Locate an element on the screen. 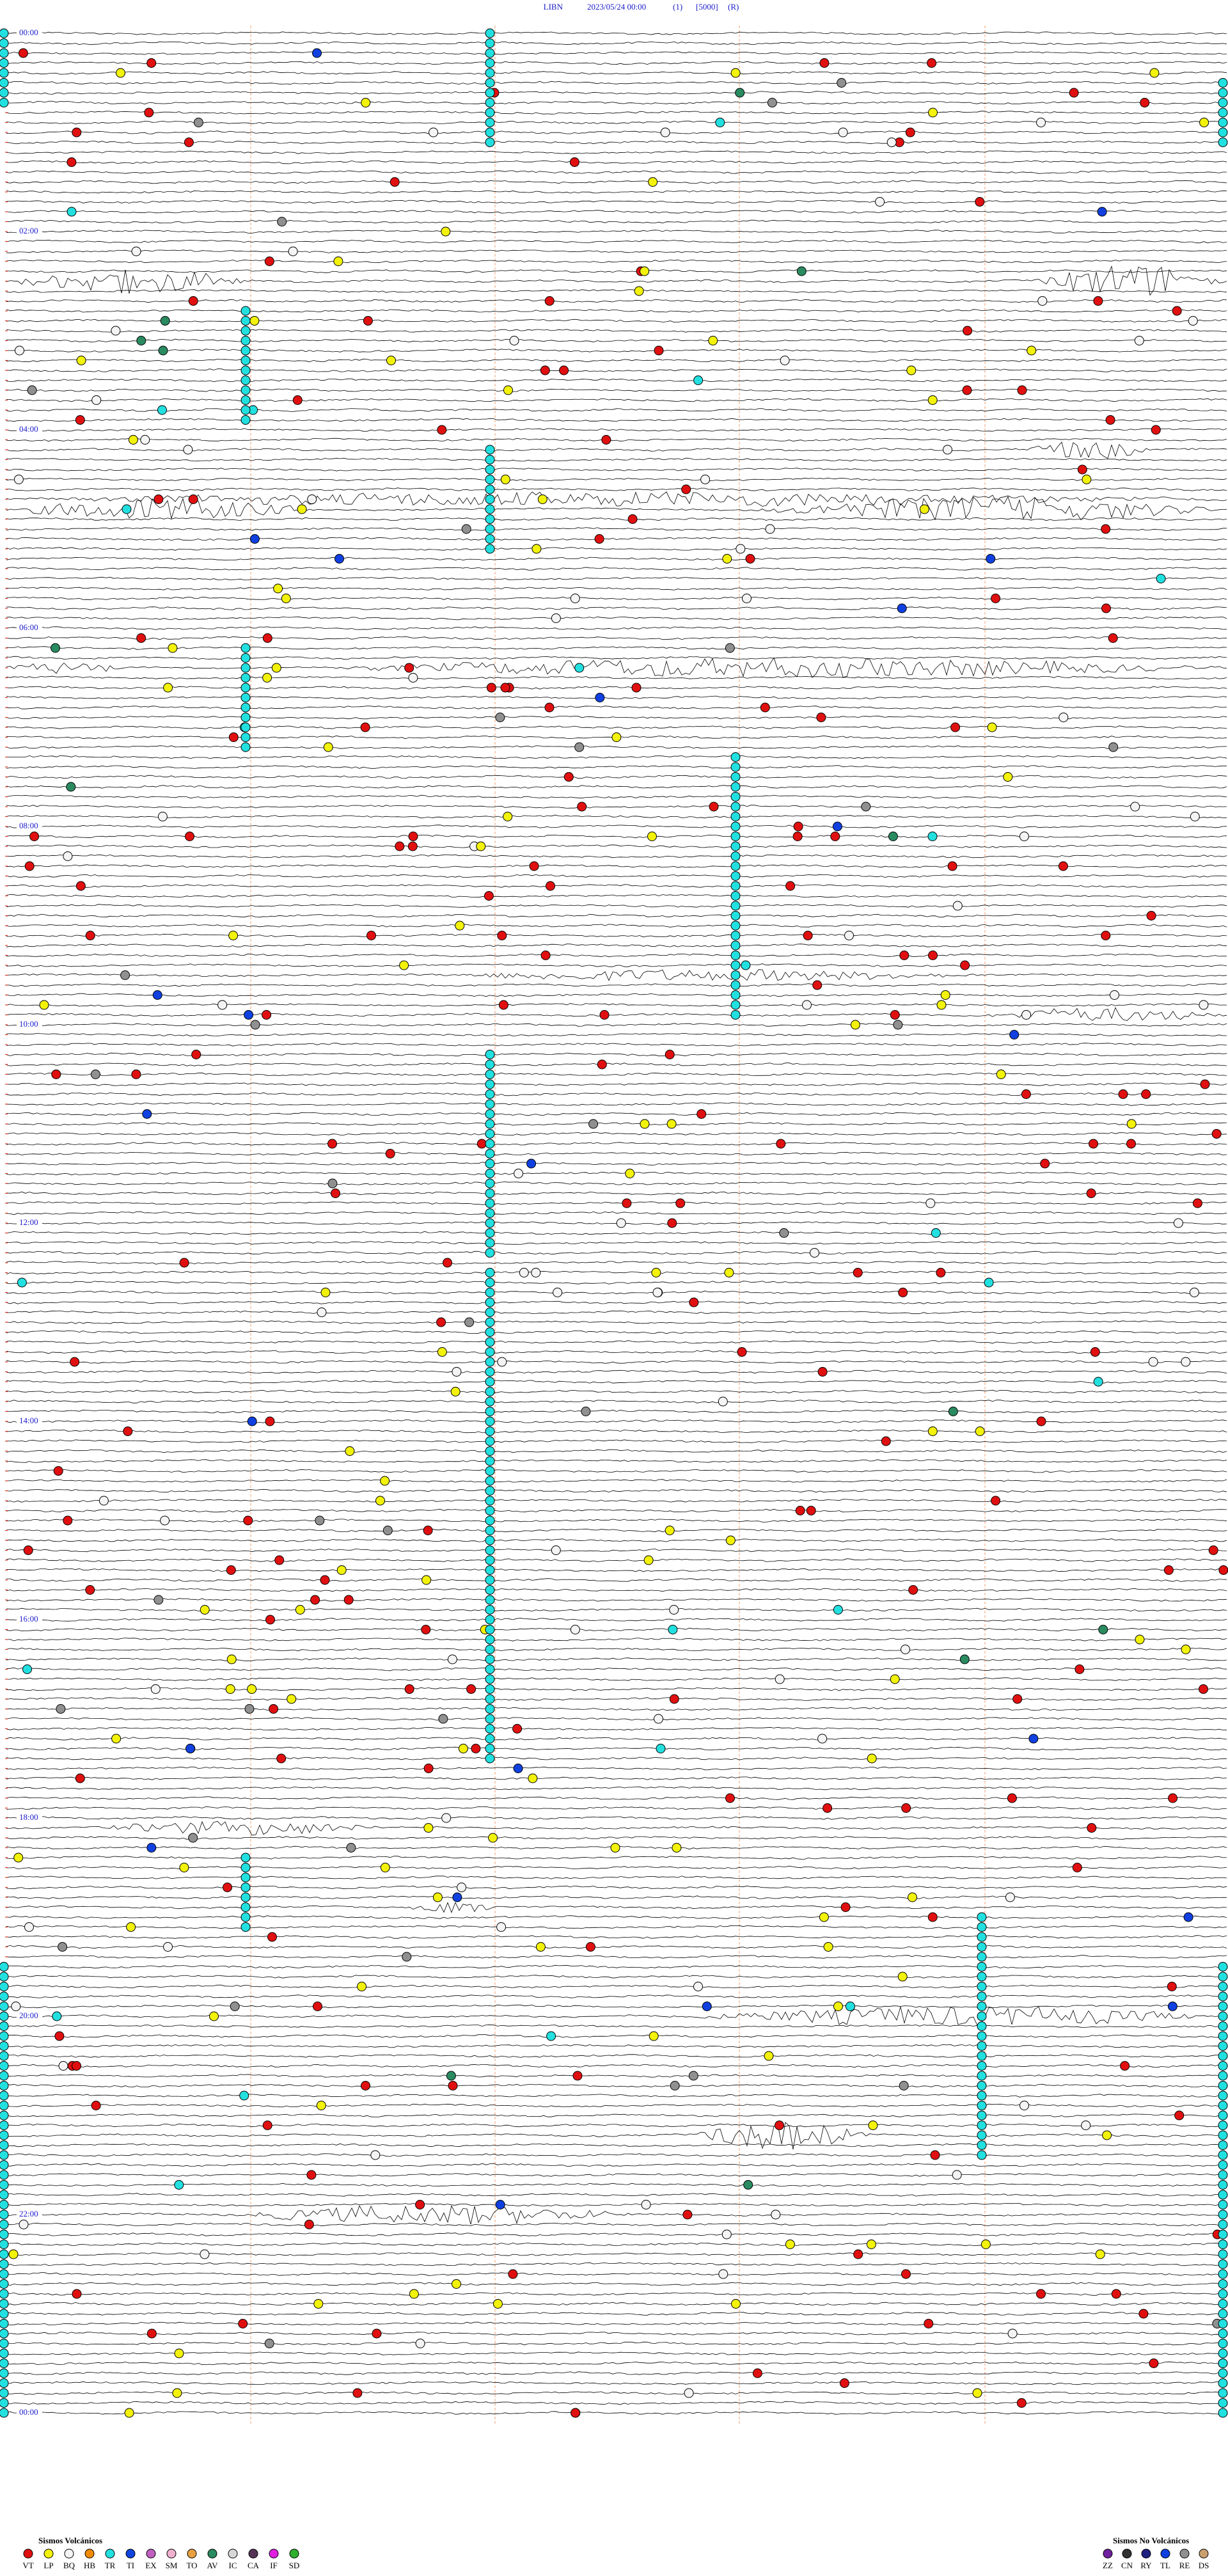 Image resolution: width=1228 pixels, height=2576 pixels. time-label: 04:00 is located at coordinates (28, 429).